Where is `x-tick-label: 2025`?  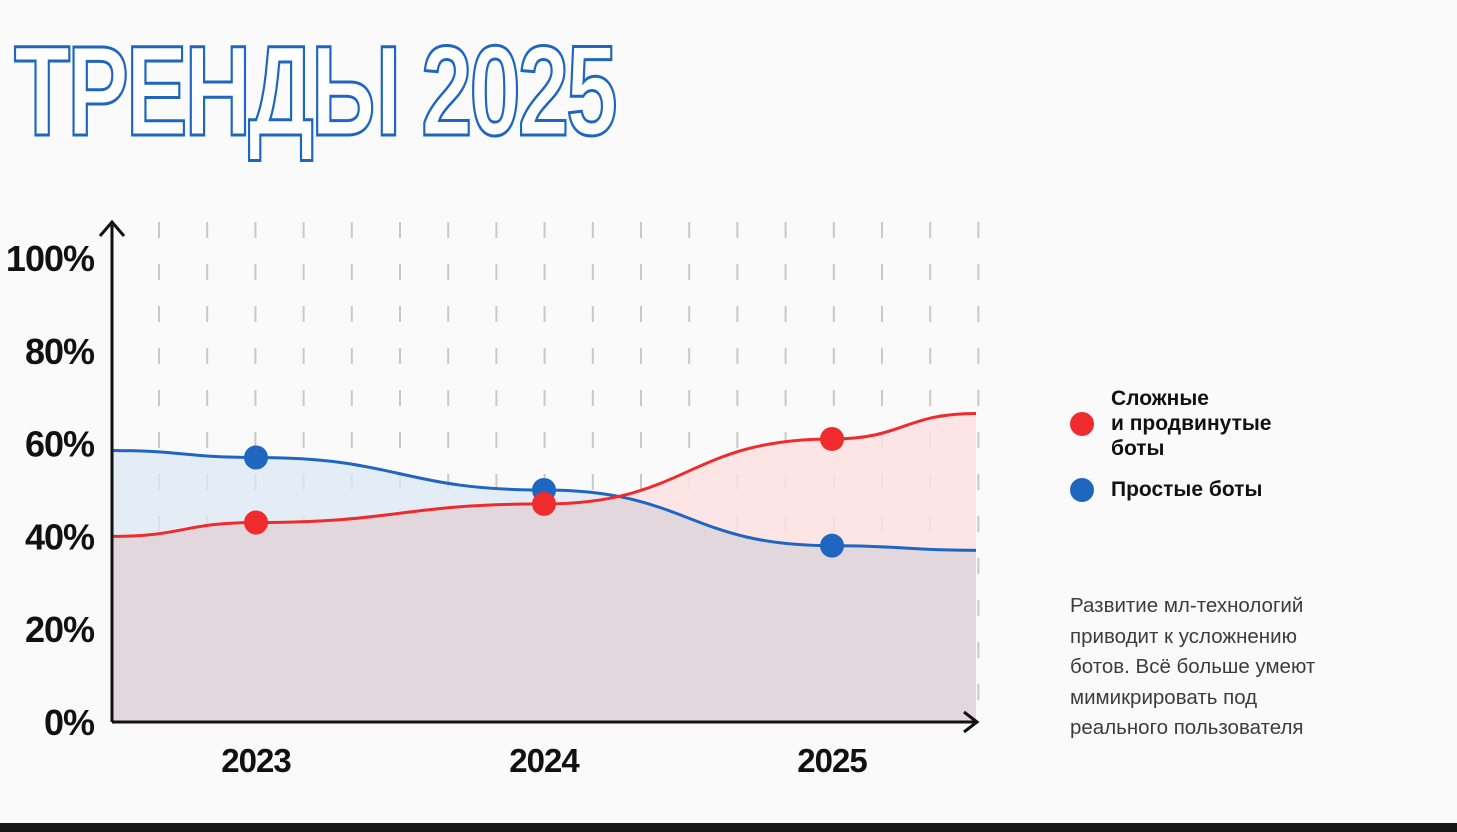 x-tick-label: 2025 is located at coordinates (832, 760).